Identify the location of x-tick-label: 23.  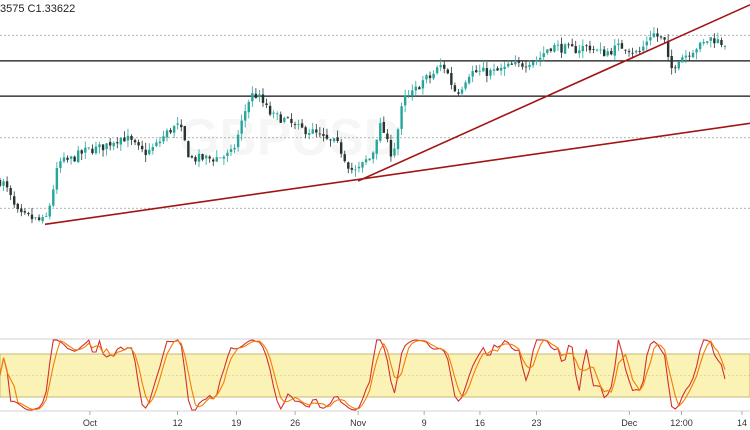
(536, 423).